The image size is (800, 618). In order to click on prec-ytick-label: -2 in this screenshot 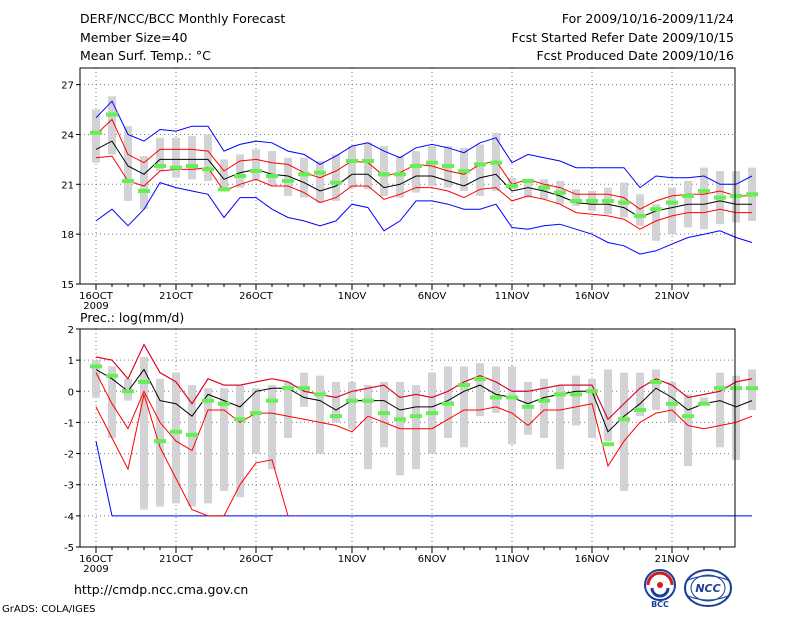, I will do `click(69, 455)`.